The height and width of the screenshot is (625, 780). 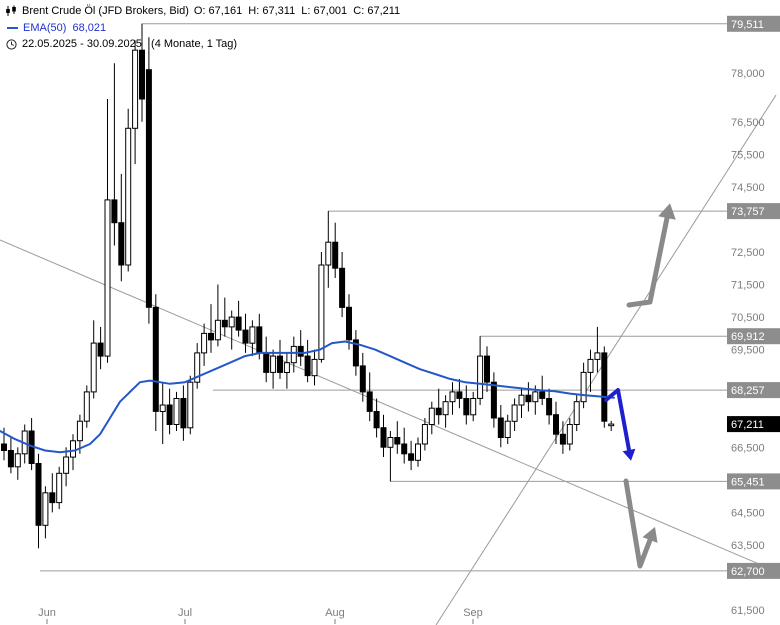 I want to click on price-tick-label: 69,500, so click(x=748, y=351).